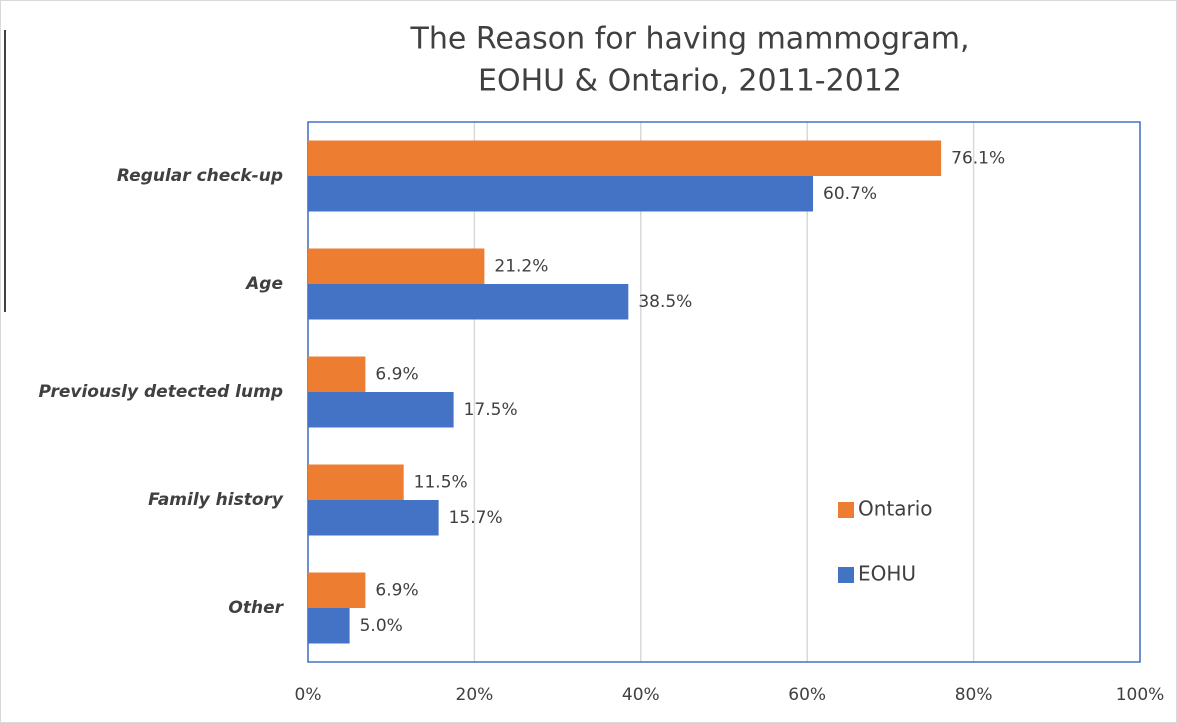 The image size is (1177, 723). What do you see at coordinates (887, 574) in the screenshot?
I see `legend-label: EOHU` at bounding box center [887, 574].